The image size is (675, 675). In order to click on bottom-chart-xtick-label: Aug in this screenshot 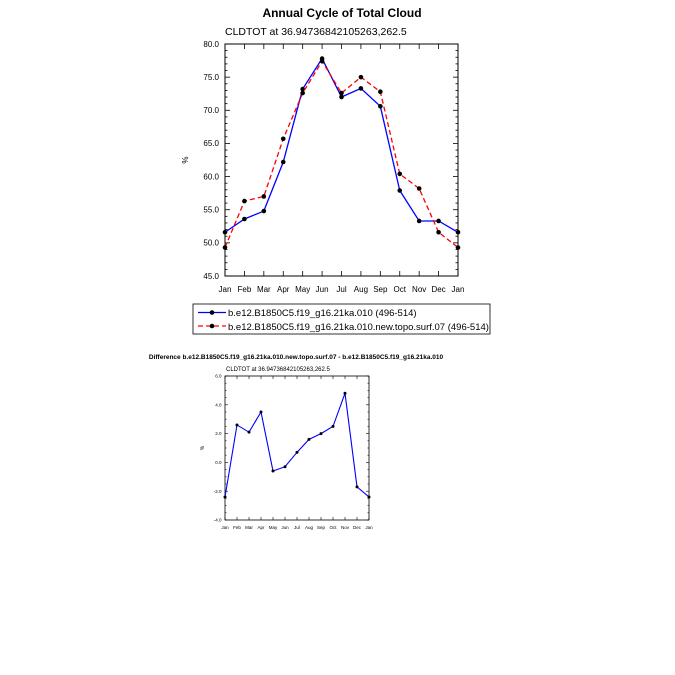, I will do `click(309, 527)`.